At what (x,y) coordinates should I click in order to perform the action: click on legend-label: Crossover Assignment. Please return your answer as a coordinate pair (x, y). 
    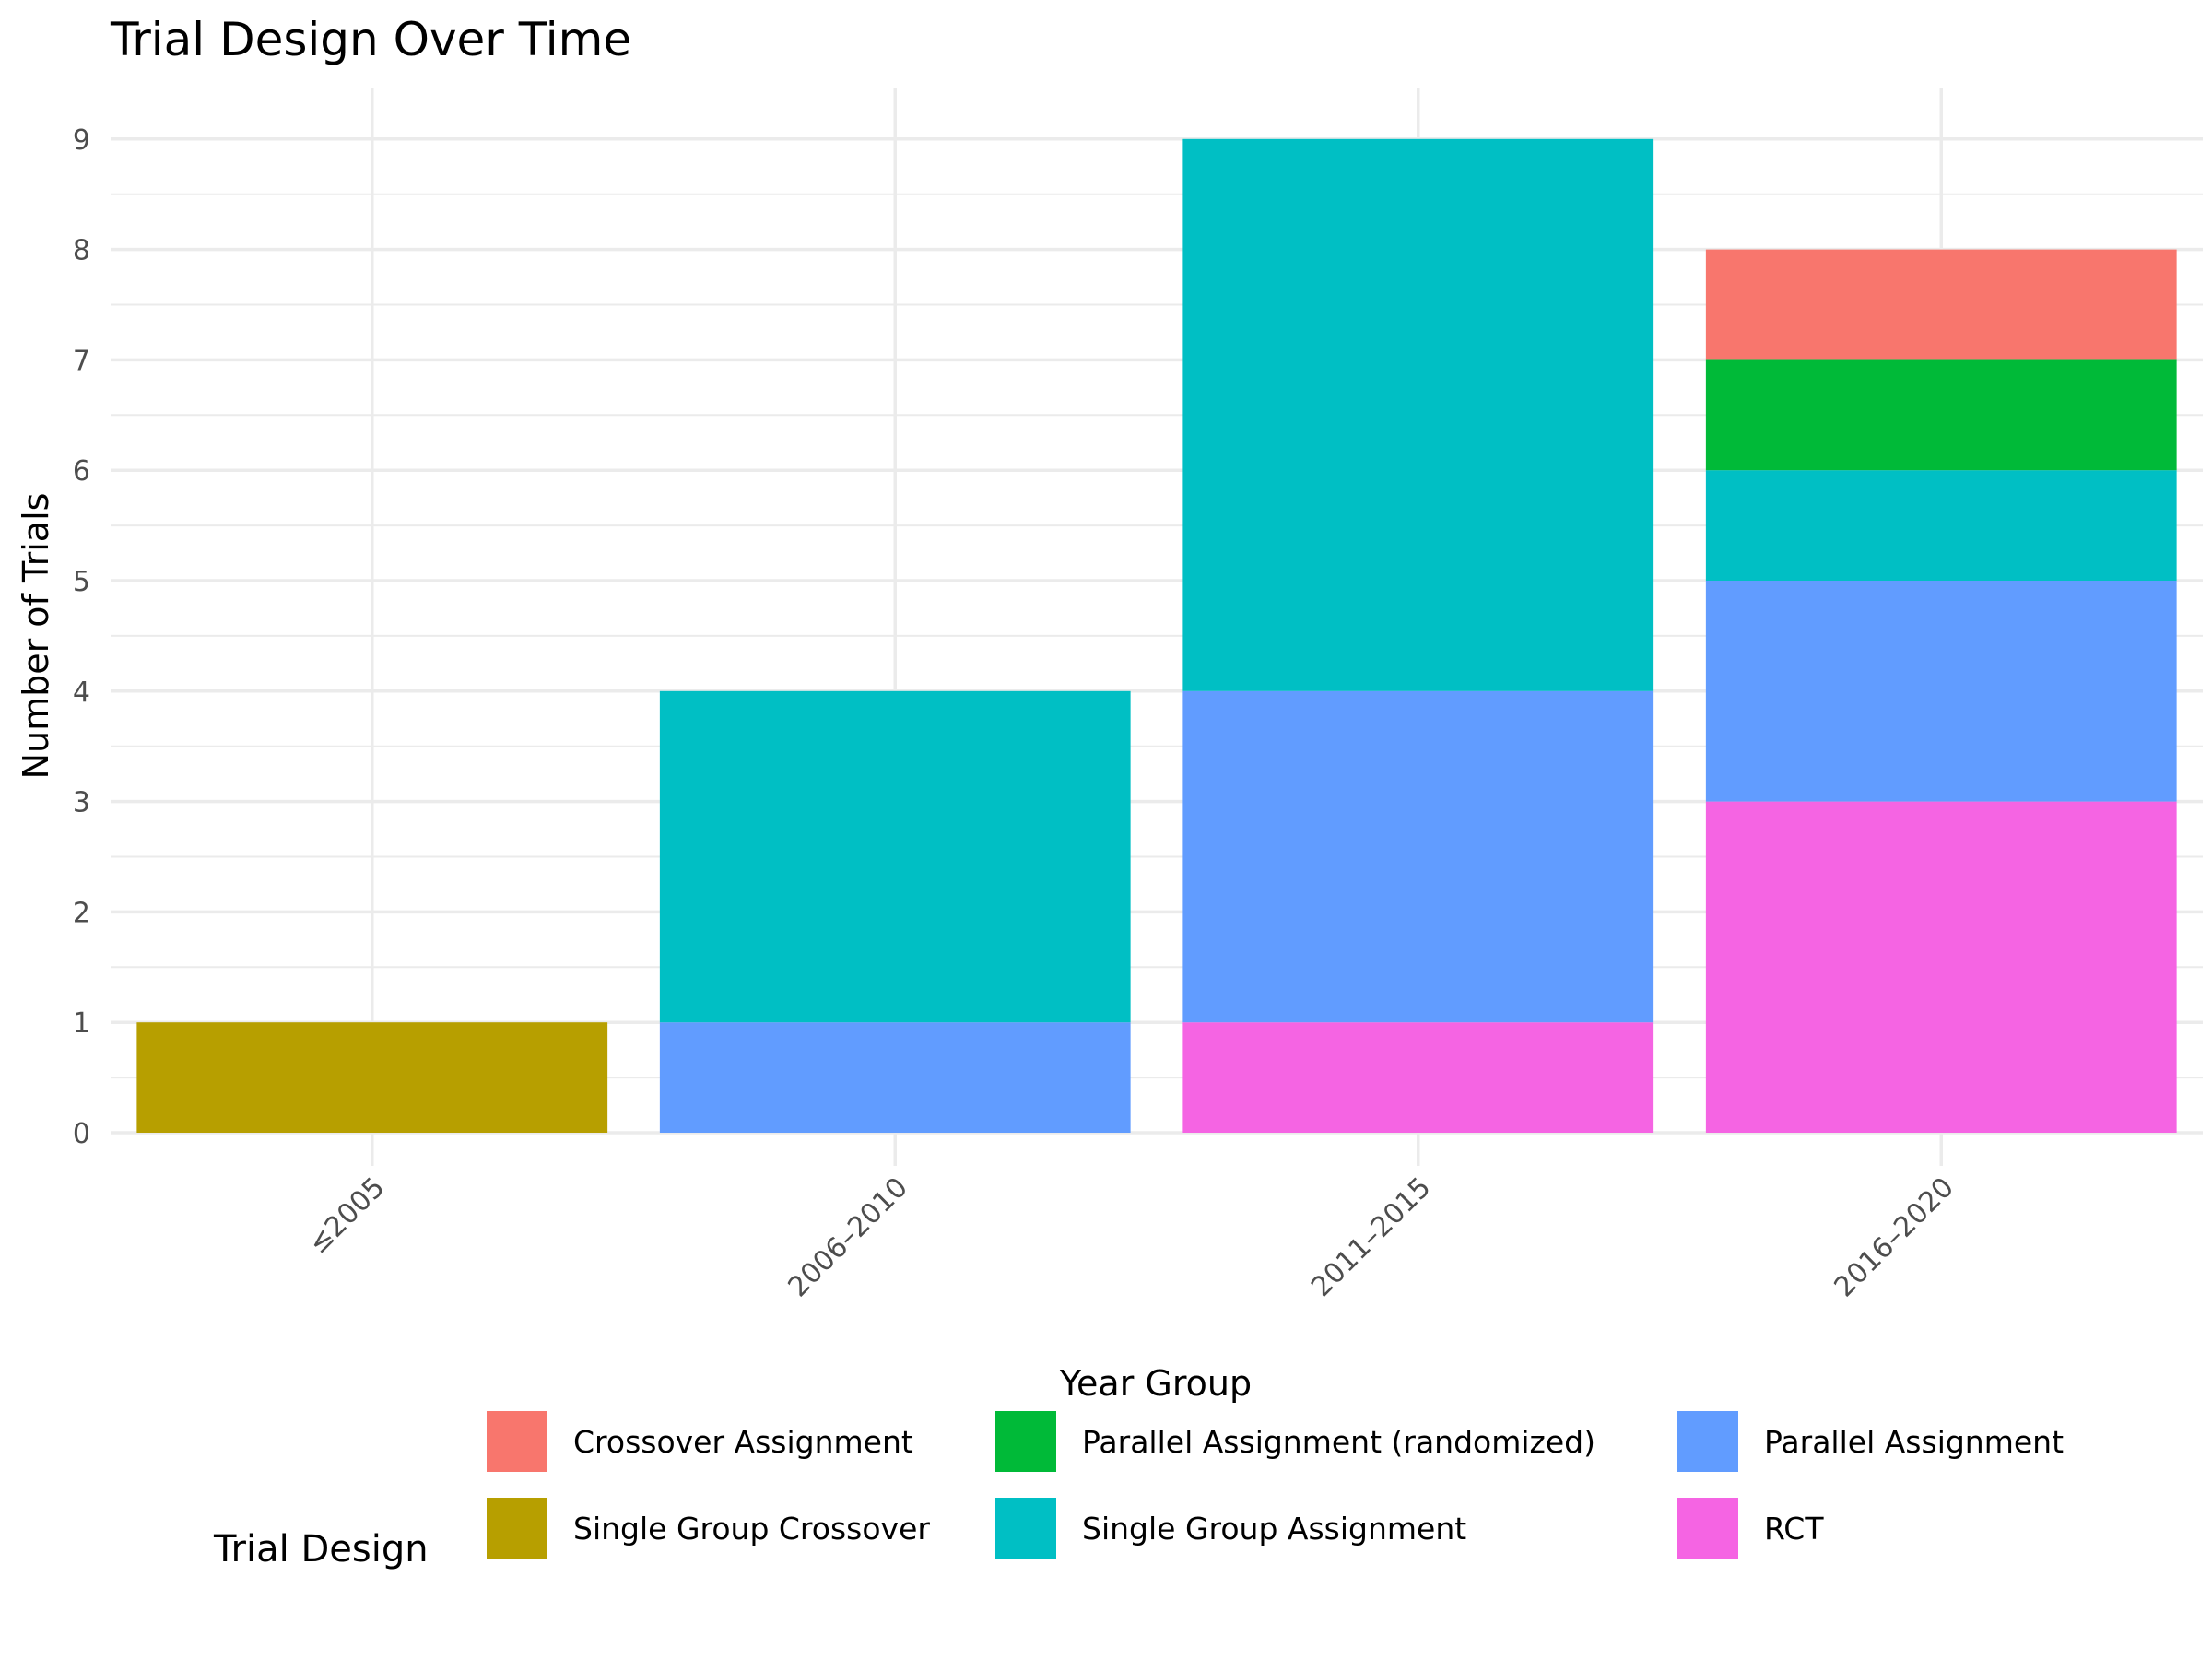
    Looking at the image, I should click on (743, 1442).